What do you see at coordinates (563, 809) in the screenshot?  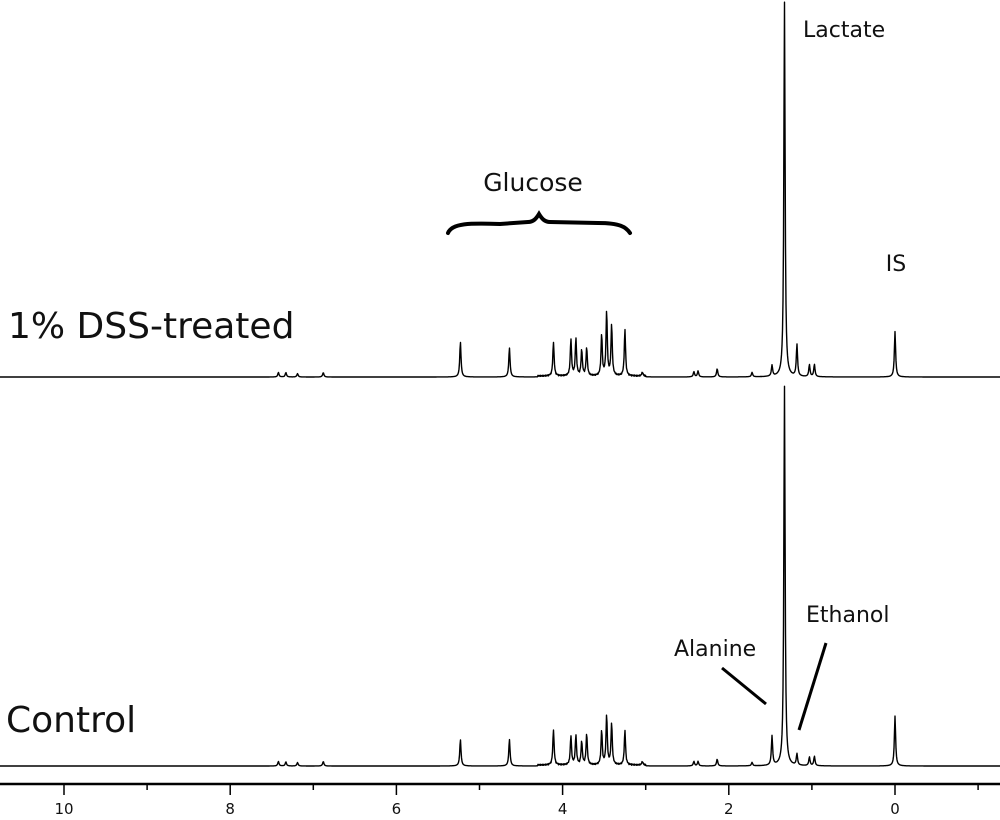 I see `x-tick-label-4: 4` at bounding box center [563, 809].